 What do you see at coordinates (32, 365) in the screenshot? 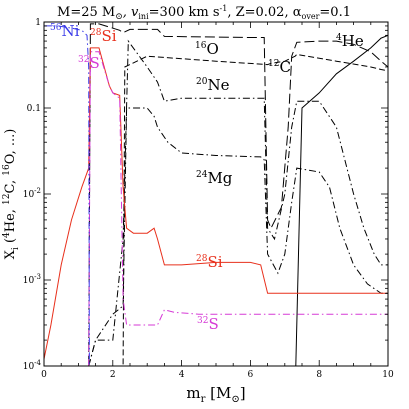
I see `y-tick-label: 10⁻⁴` at bounding box center [32, 365].